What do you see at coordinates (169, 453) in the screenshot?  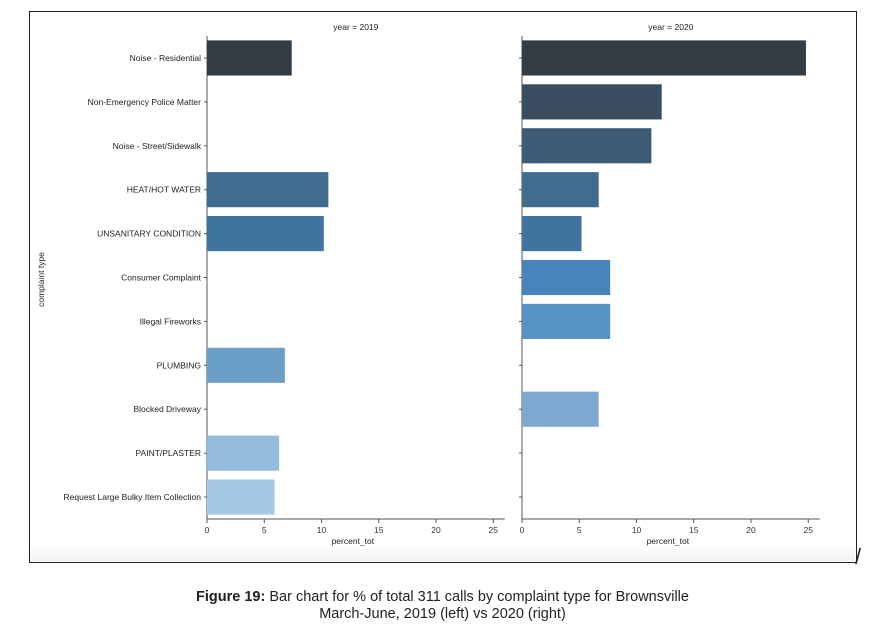 I see `category-label-10: PAINT/PLASTER` at bounding box center [169, 453].